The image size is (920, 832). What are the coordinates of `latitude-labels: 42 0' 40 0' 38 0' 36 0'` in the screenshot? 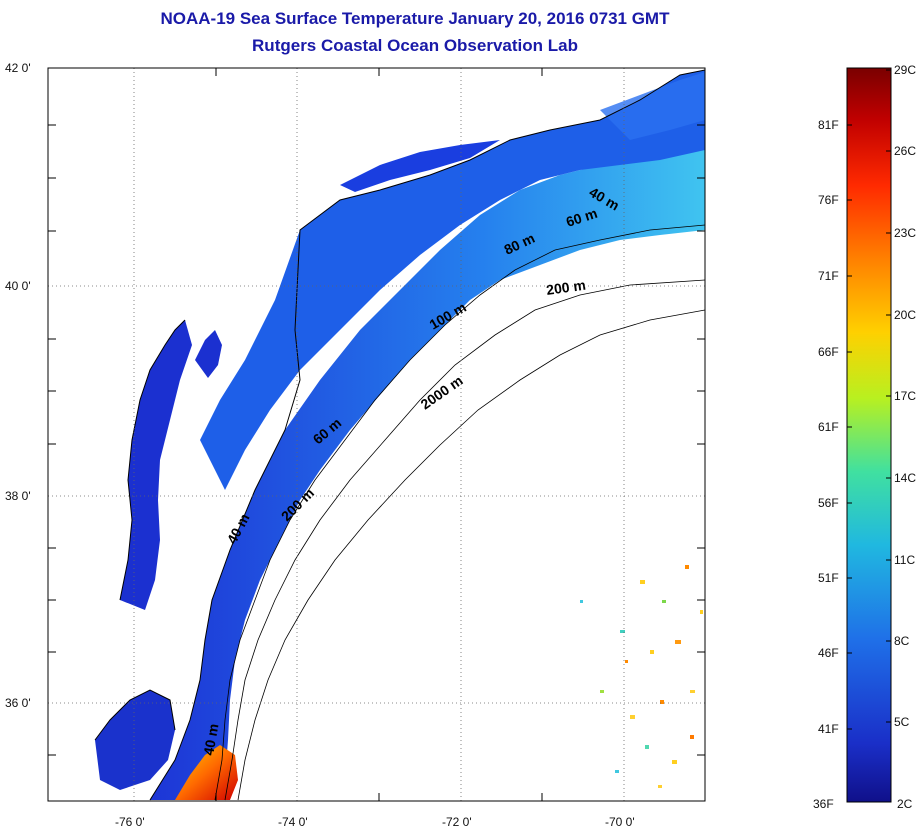 It's located at (18, 385).